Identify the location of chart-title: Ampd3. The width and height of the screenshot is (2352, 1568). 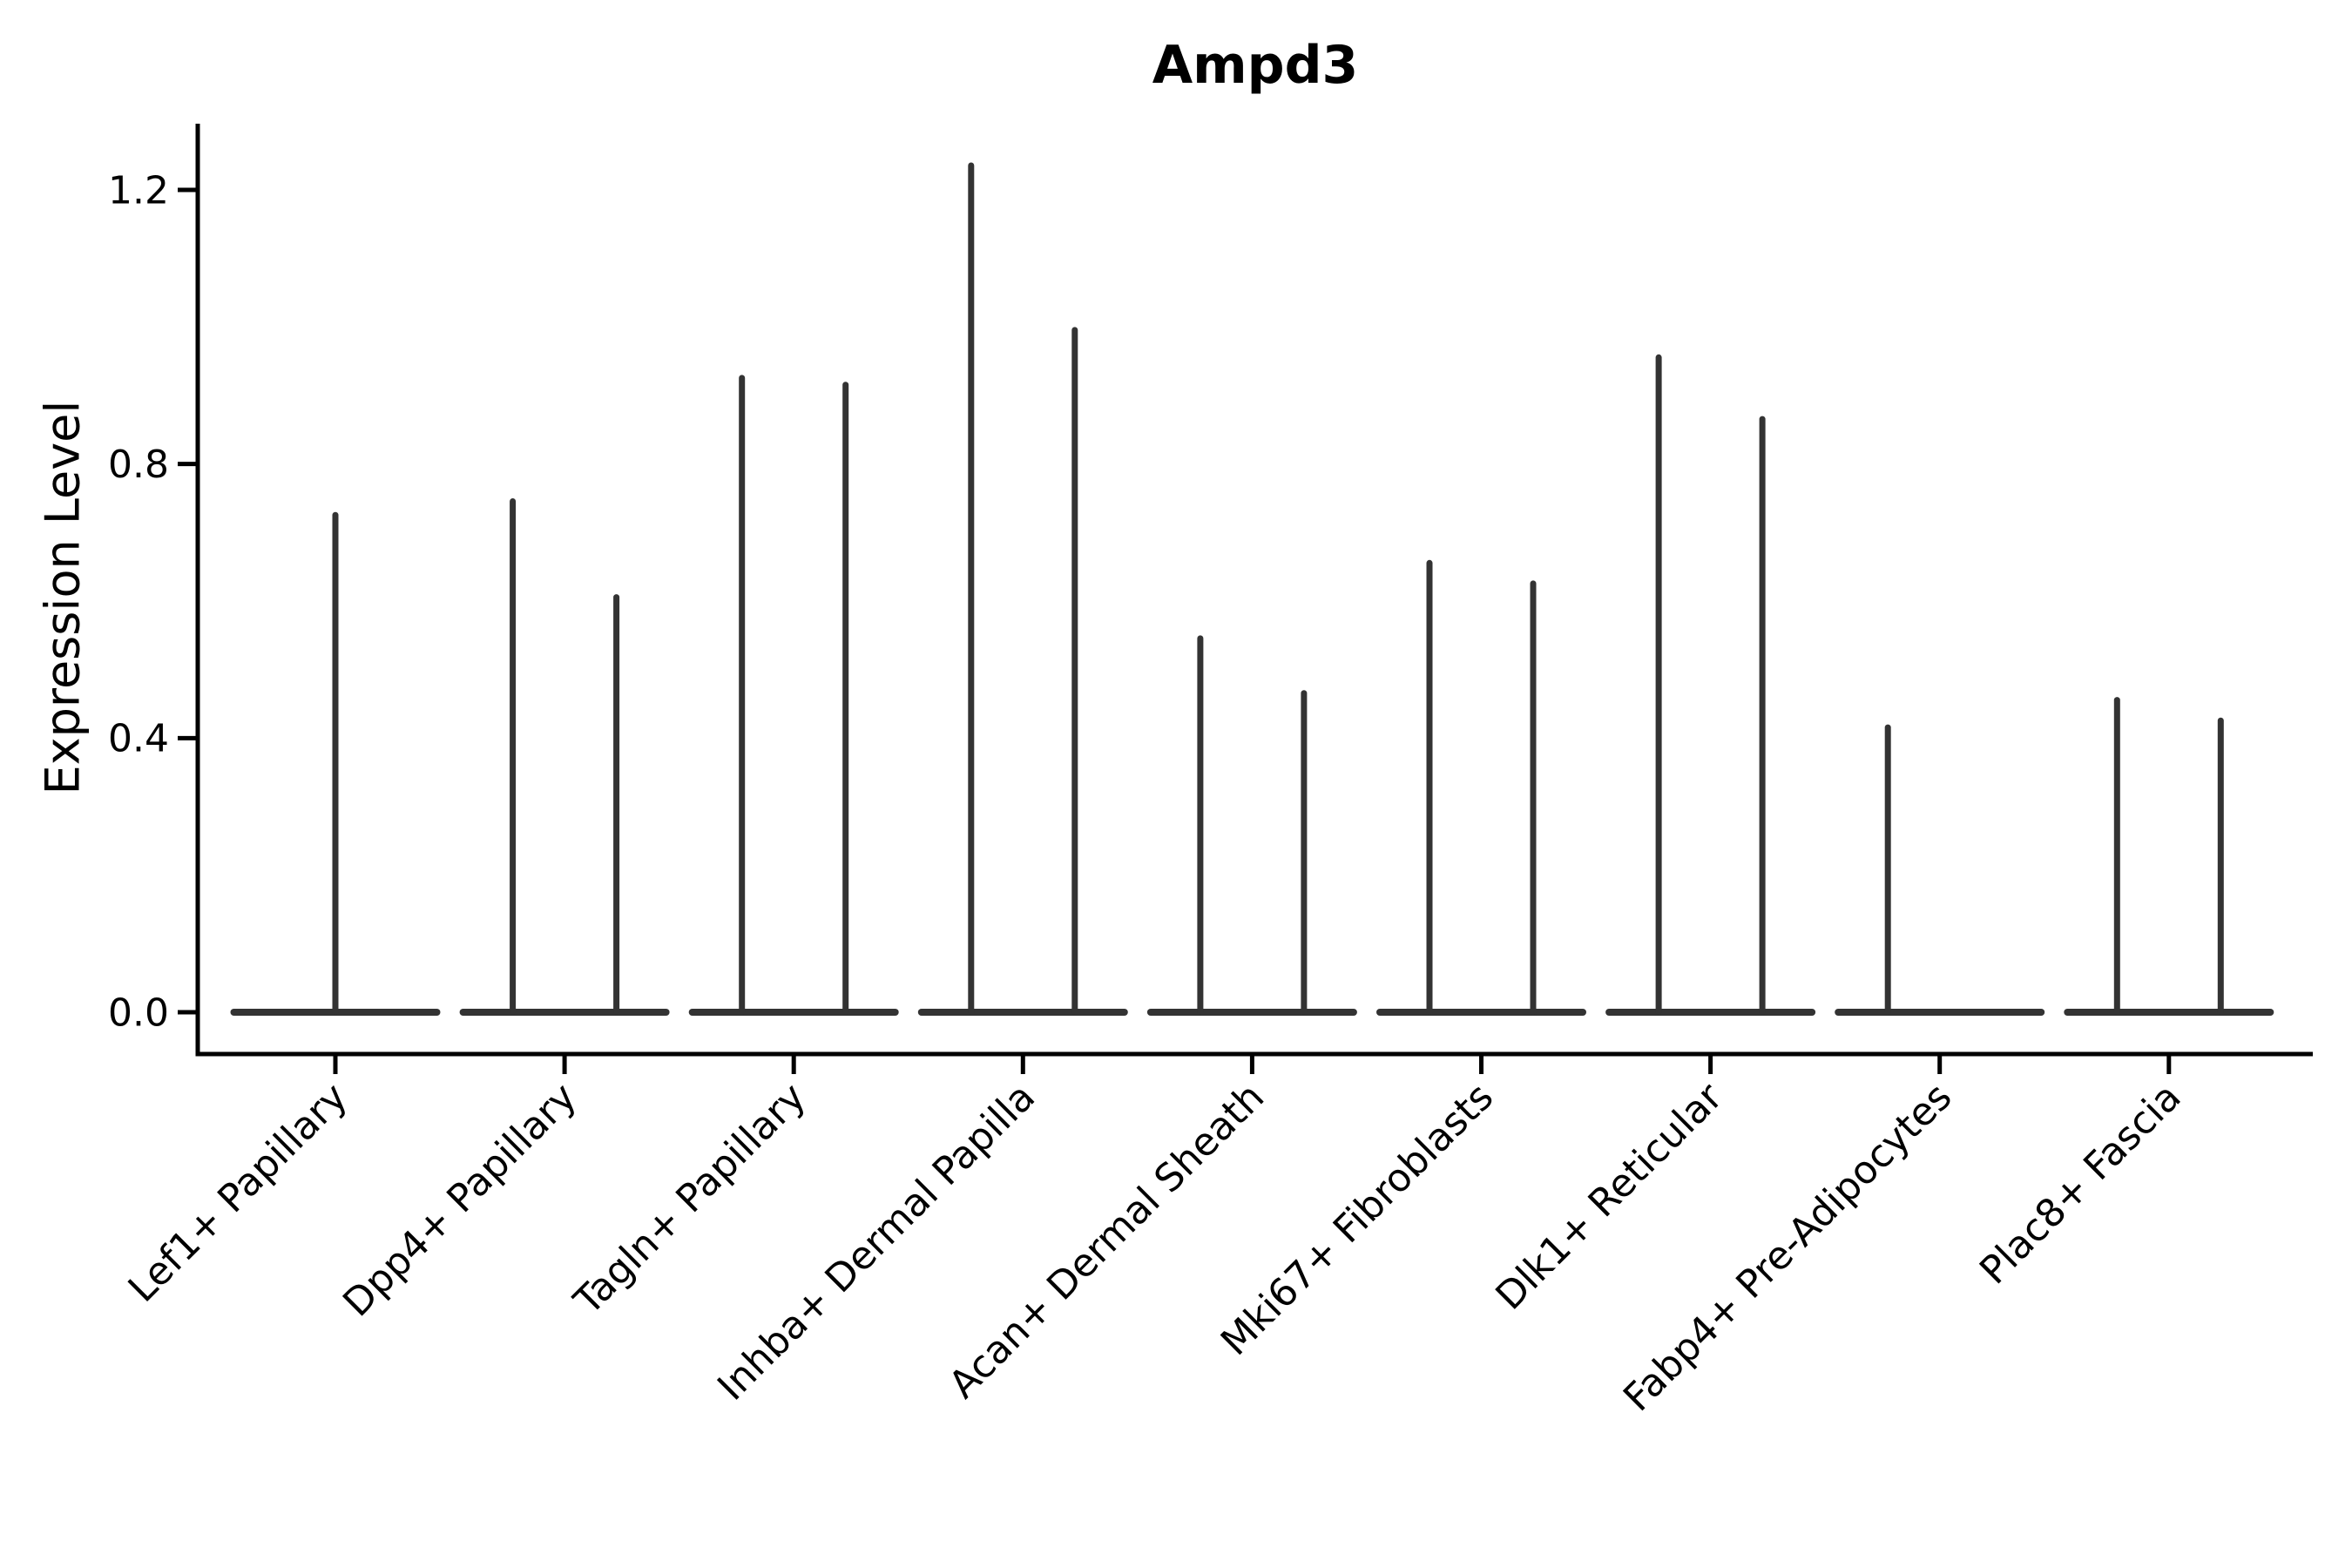
(1255, 66).